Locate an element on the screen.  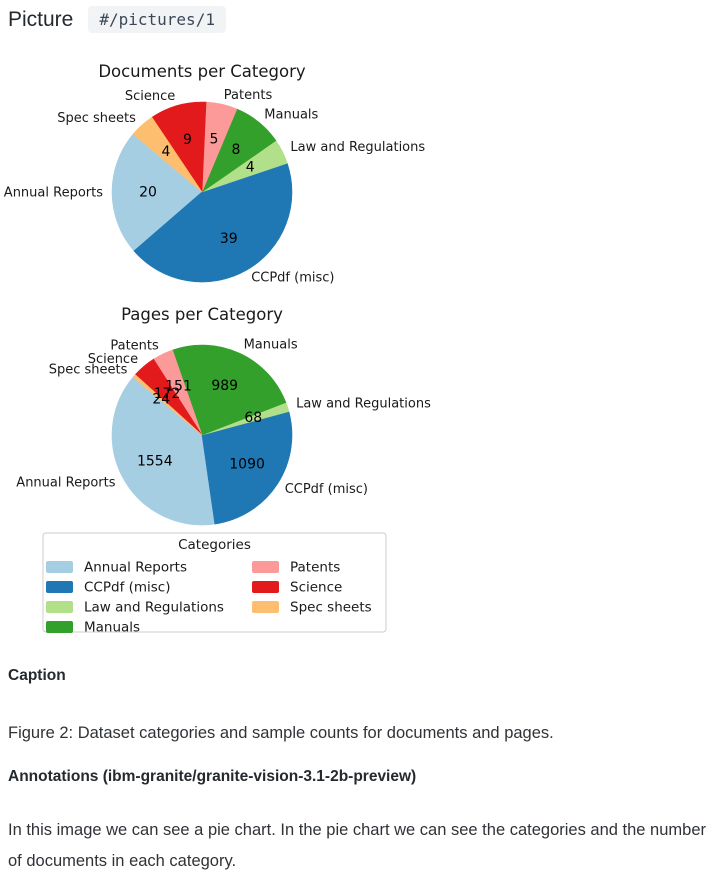
legend-label-ccpdf-misc: CCPdf (misc) is located at coordinates (127, 588).